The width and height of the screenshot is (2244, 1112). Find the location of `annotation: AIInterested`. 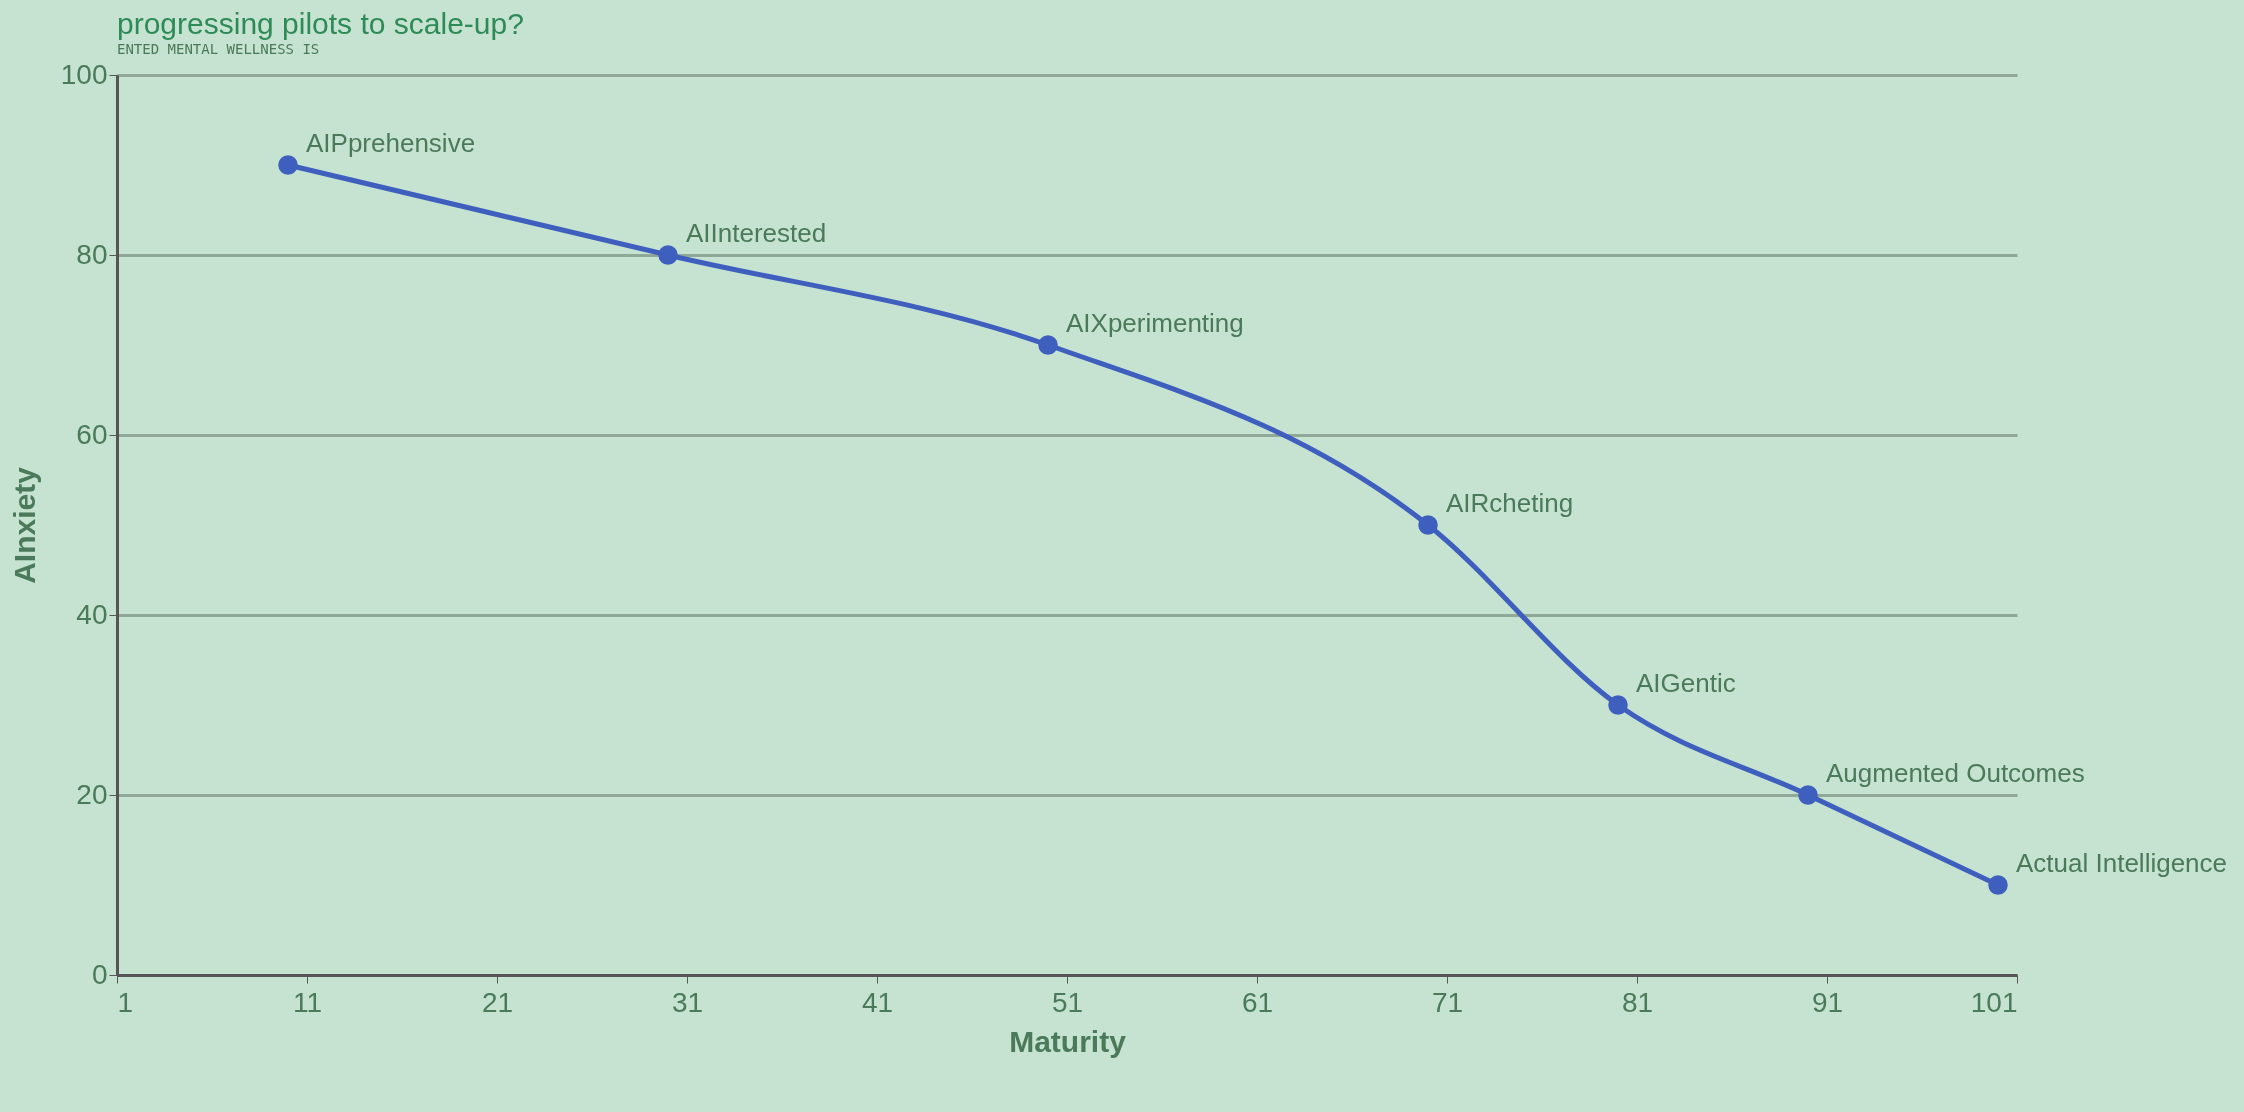

annotation: AIInterested is located at coordinates (756, 233).